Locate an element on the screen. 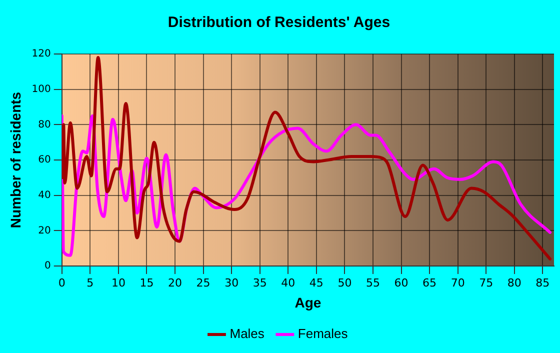 Image resolution: width=560 pixels, height=353 pixels. x-tick-label: 80 is located at coordinates (514, 283).